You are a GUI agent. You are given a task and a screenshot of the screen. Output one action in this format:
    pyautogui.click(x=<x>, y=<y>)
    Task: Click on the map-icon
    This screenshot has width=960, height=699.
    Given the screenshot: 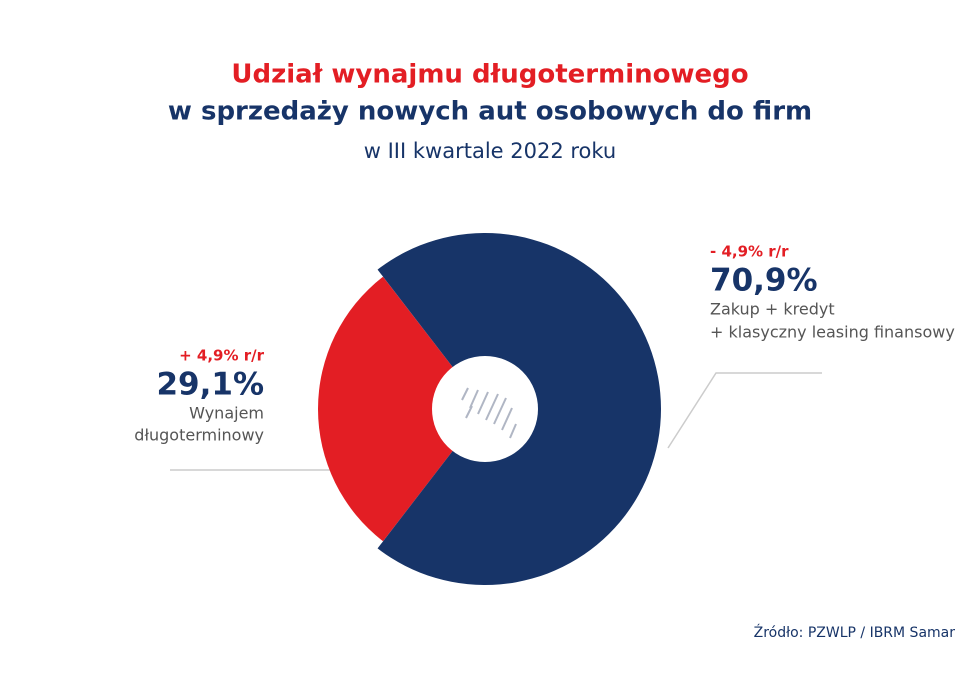 What is the action you would take?
    pyautogui.click(x=489, y=413)
    